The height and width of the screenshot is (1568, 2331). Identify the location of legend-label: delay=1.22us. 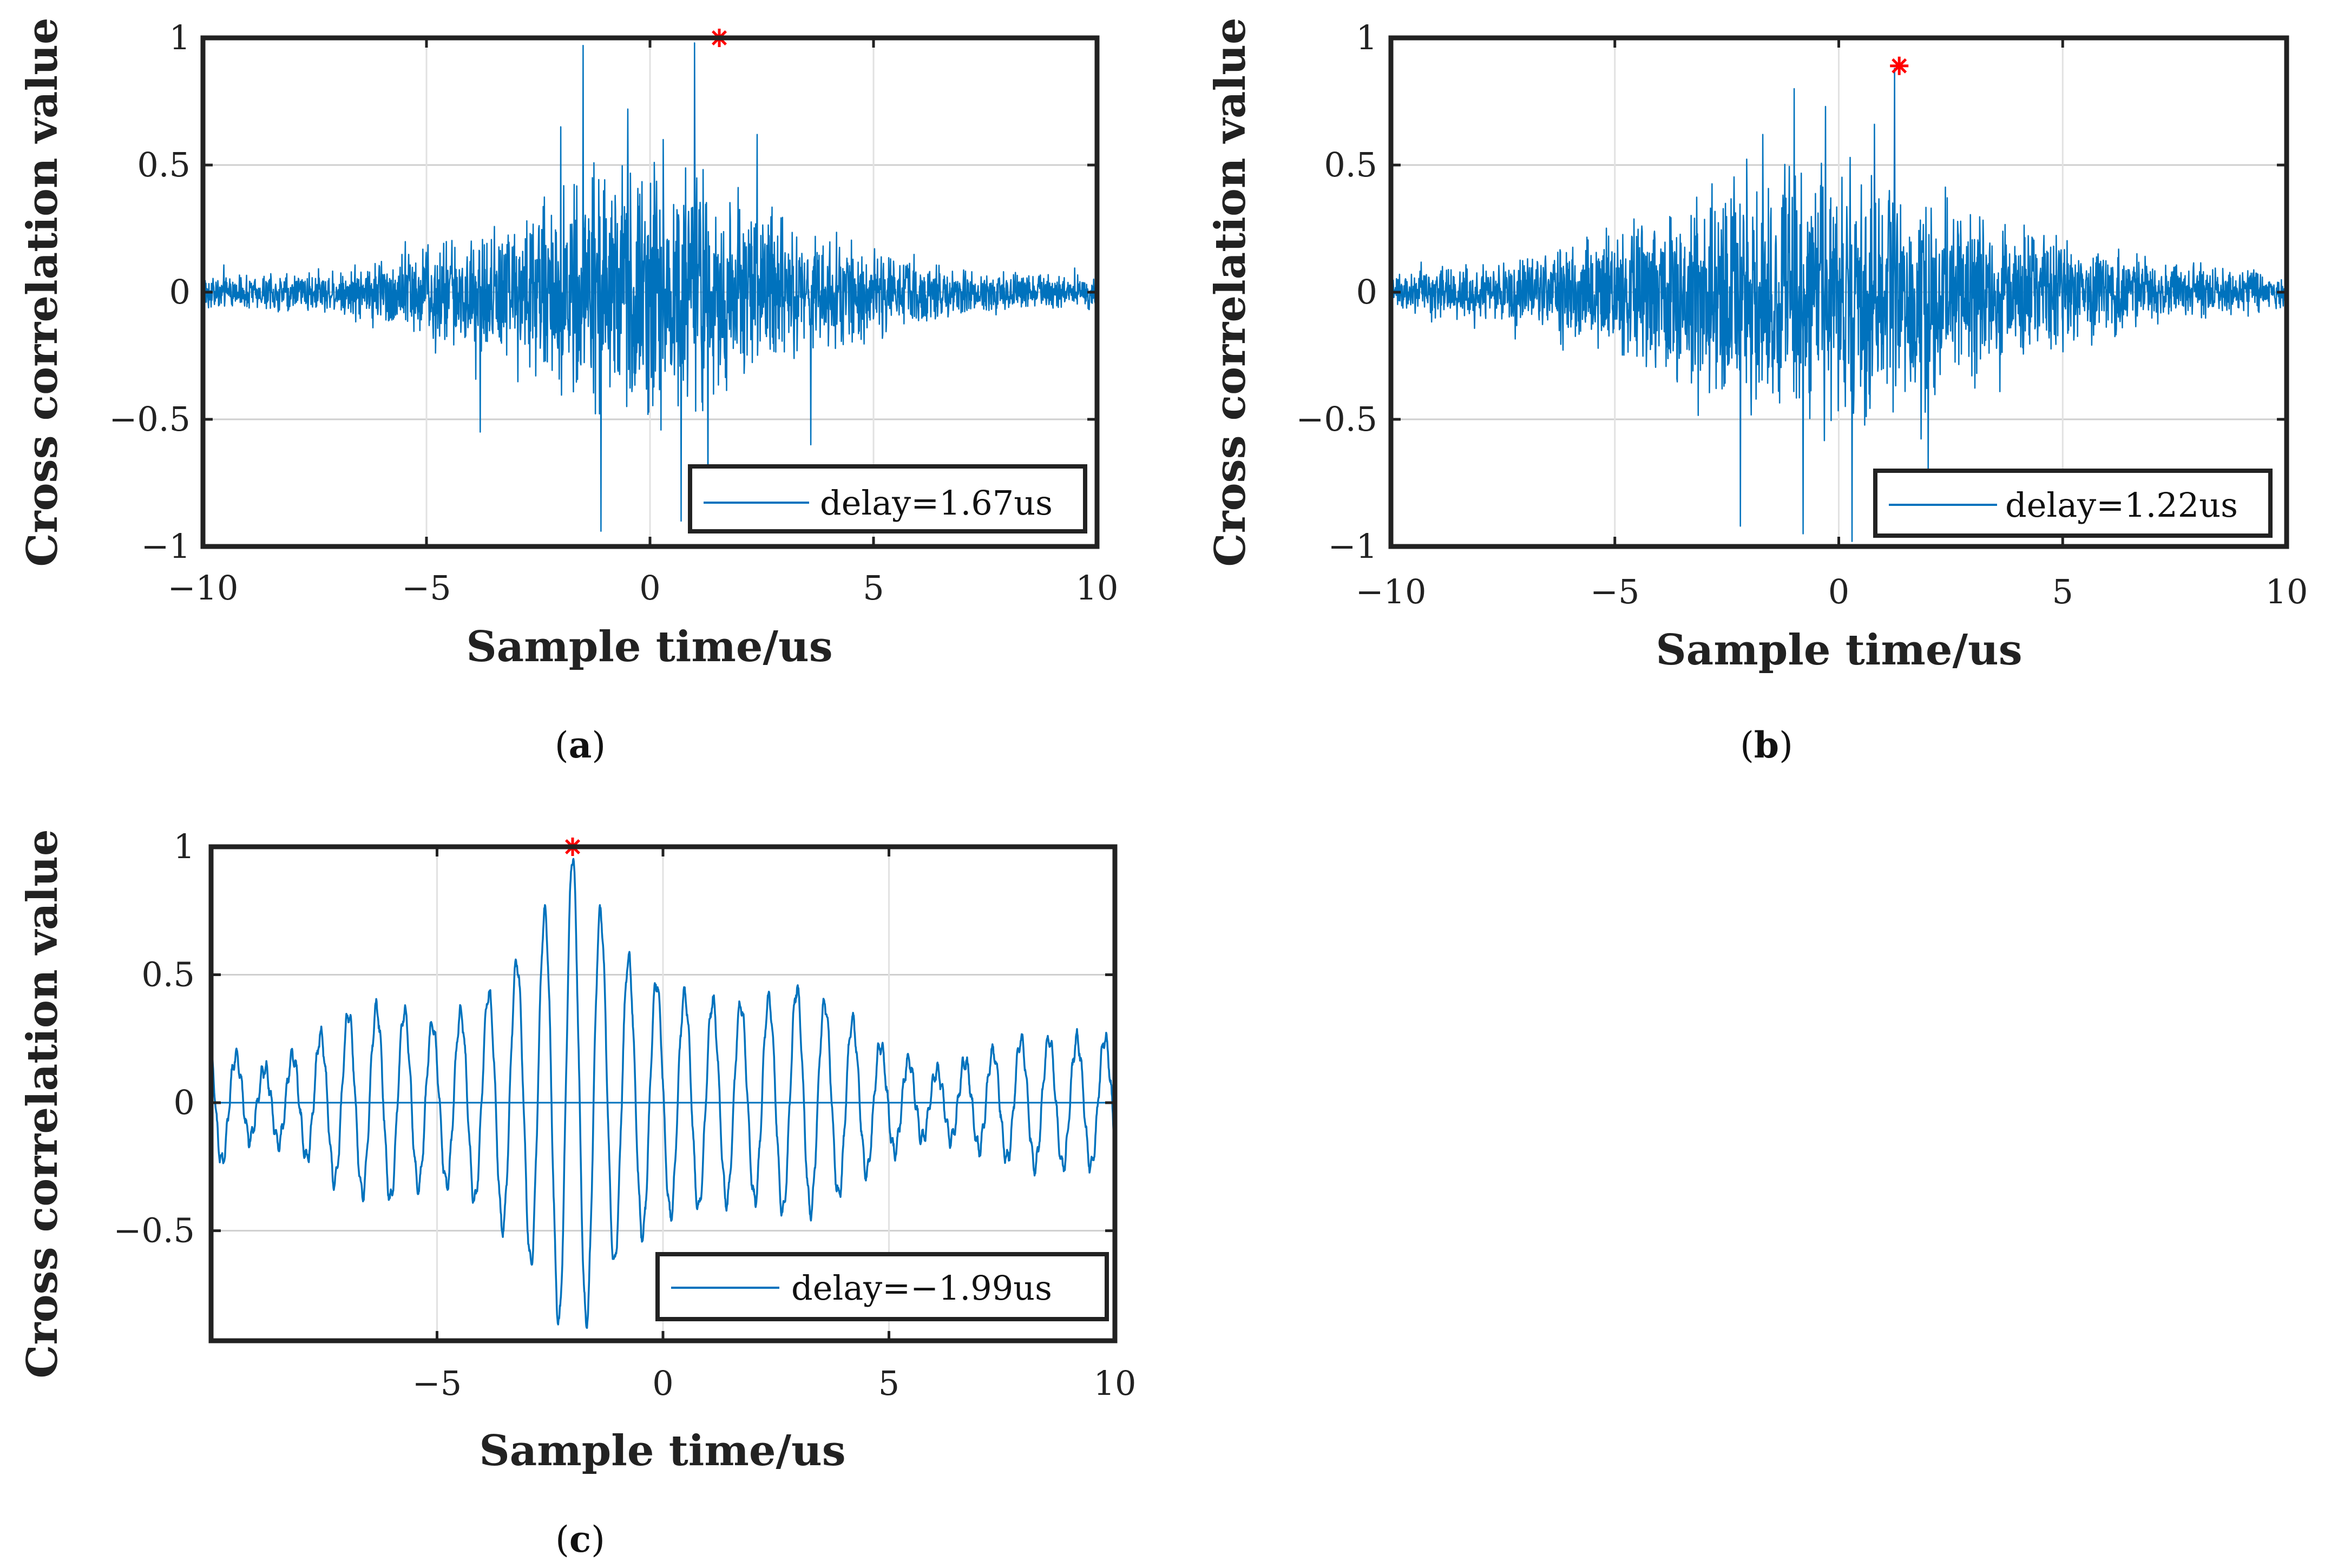
(2121, 505).